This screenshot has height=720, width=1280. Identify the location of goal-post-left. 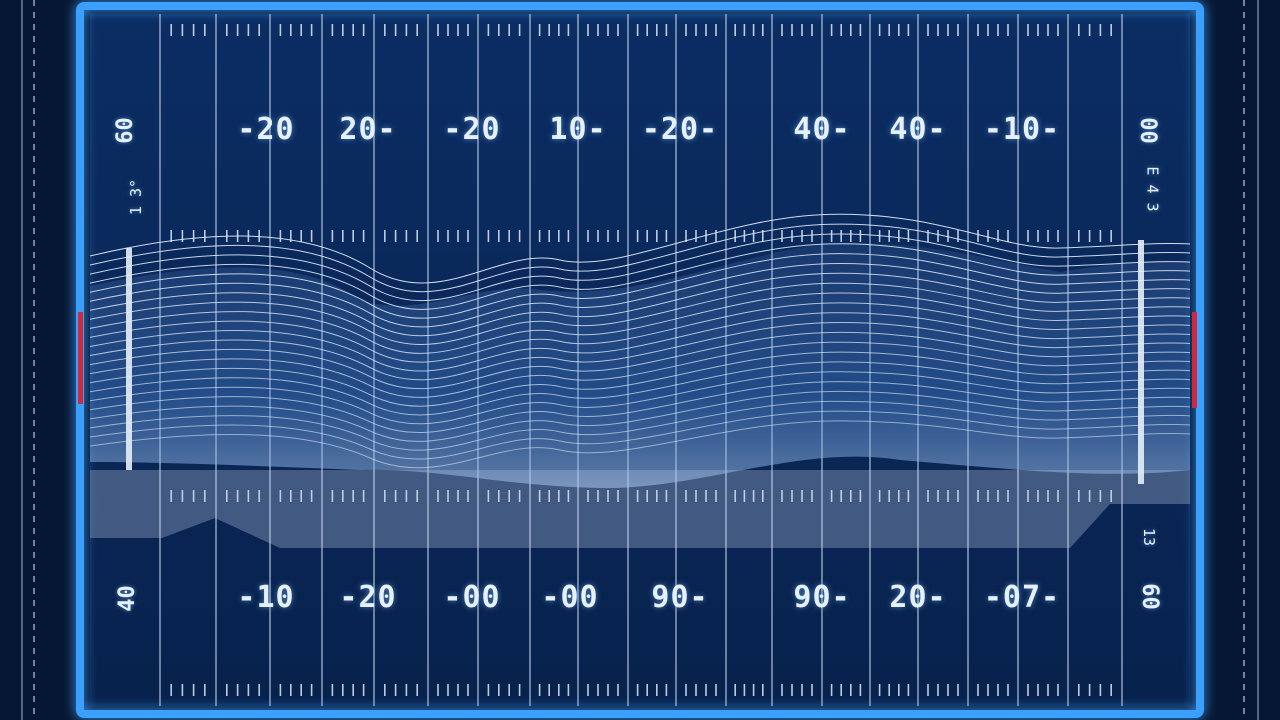
(129, 359).